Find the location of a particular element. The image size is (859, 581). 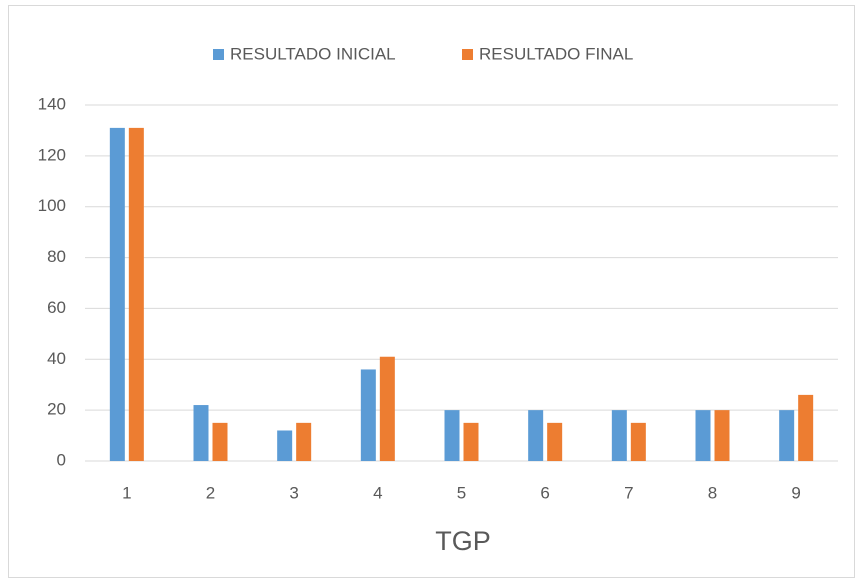

x-axis-label: TGP is located at coordinates (463, 541).